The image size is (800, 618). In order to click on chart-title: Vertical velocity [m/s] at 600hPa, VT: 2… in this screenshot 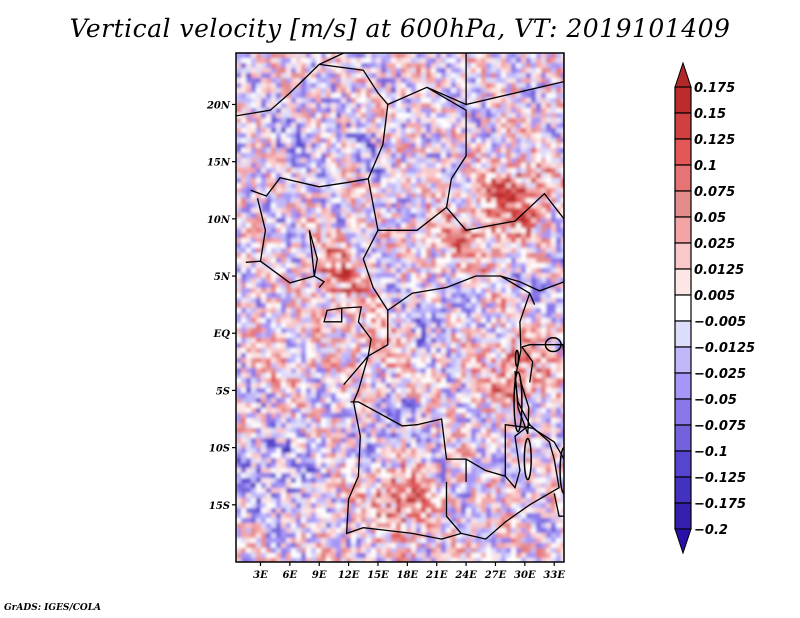, I will do `click(400, 28)`.